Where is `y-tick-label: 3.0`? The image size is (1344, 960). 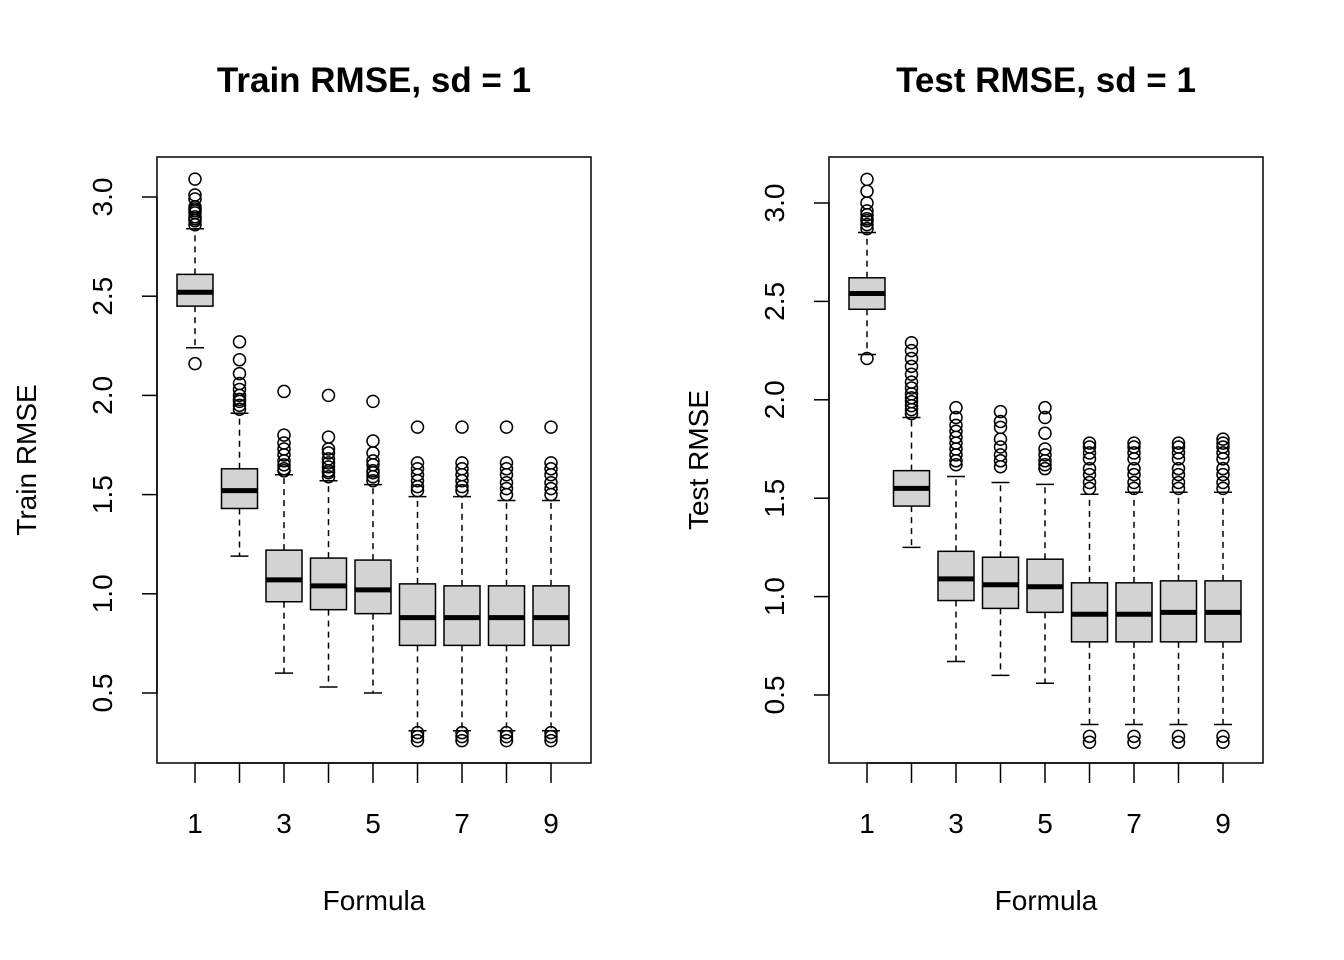 y-tick-label: 3.0 is located at coordinates (774, 203).